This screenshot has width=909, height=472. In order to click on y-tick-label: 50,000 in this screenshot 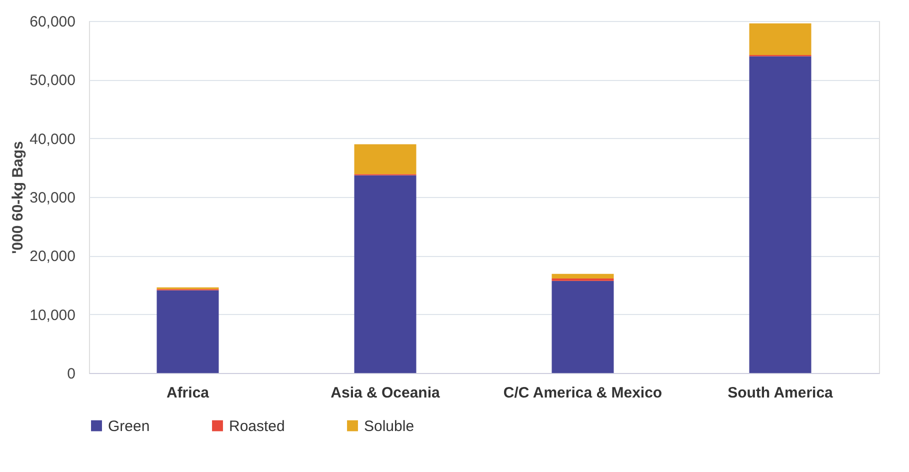, I will do `click(53, 81)`.